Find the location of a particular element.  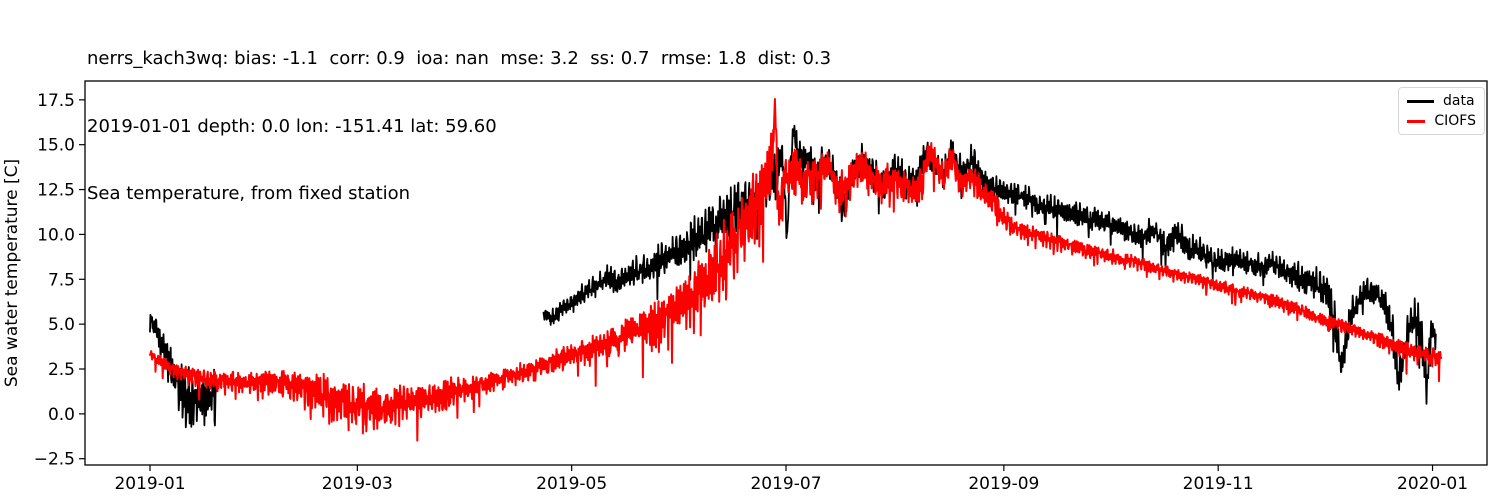

y-tick-label: 15.0 is located at coordinates (56, 146).